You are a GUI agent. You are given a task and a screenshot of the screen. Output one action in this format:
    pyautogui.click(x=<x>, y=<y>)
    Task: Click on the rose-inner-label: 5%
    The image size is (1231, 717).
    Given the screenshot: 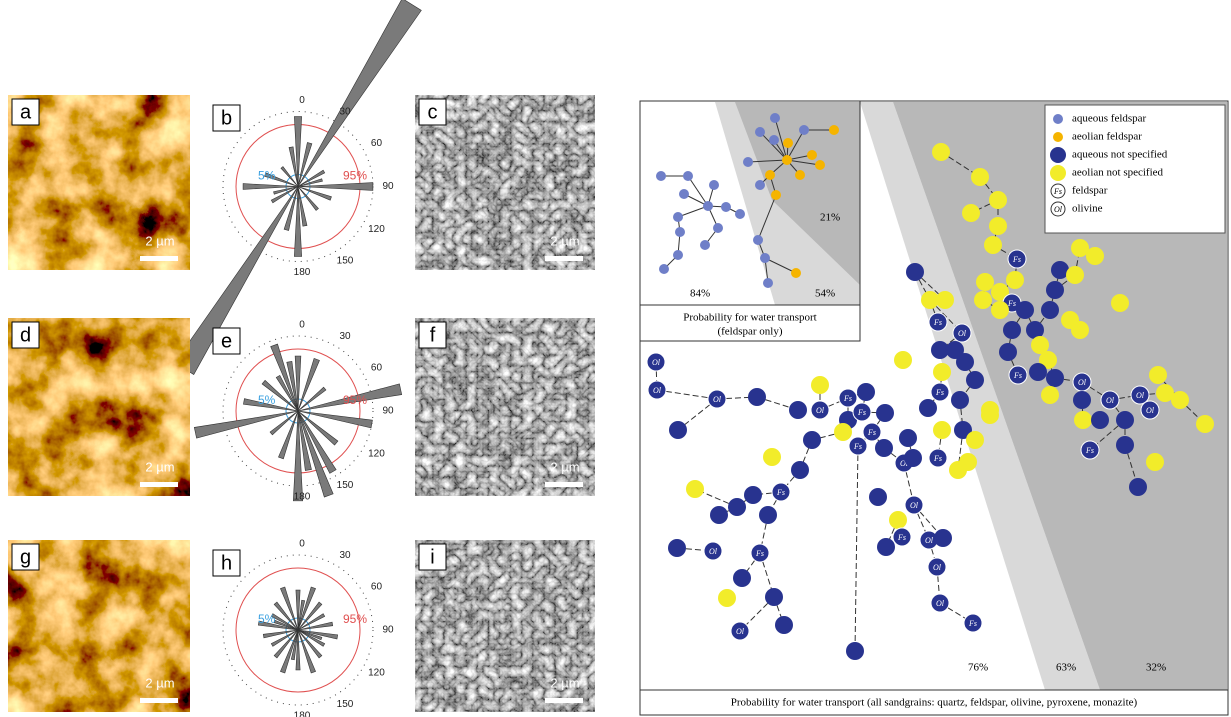 What is the action you would take?
    pyautogui.click(x=267, y=619)
    